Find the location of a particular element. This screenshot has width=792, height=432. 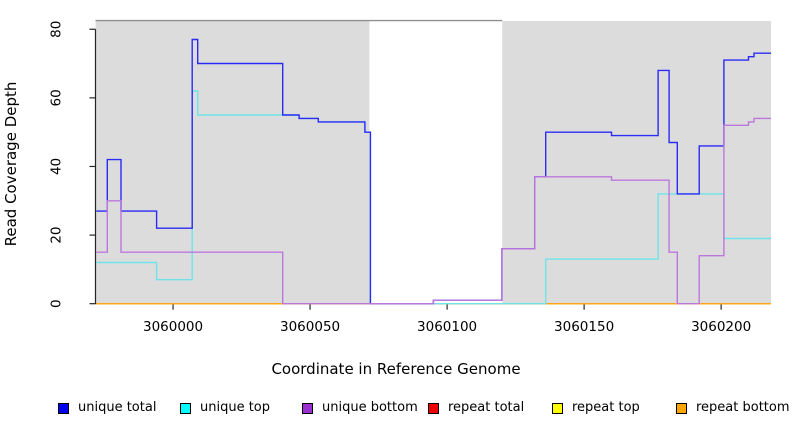

legend-label: repeat bottom is located at coordinates (743, 407).